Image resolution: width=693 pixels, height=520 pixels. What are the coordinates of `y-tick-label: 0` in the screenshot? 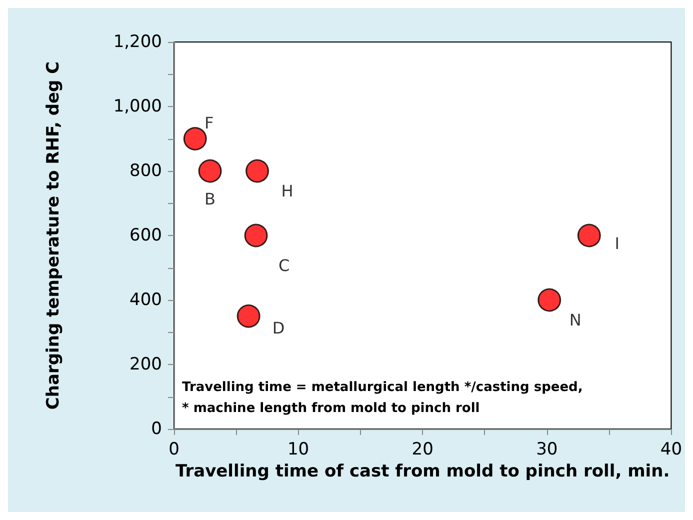 It's located at (156, 429).